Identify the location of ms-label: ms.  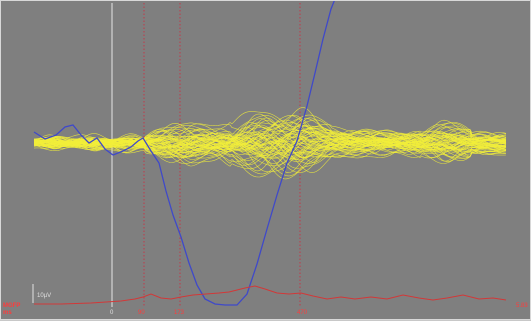
(7, 313).